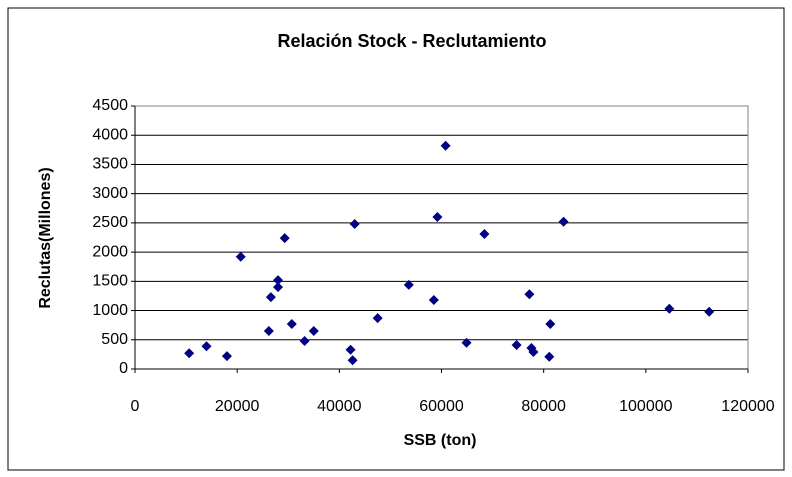 The image size is (792, 477). I want to click on x-tick-label: 100000, so click(645, 406).